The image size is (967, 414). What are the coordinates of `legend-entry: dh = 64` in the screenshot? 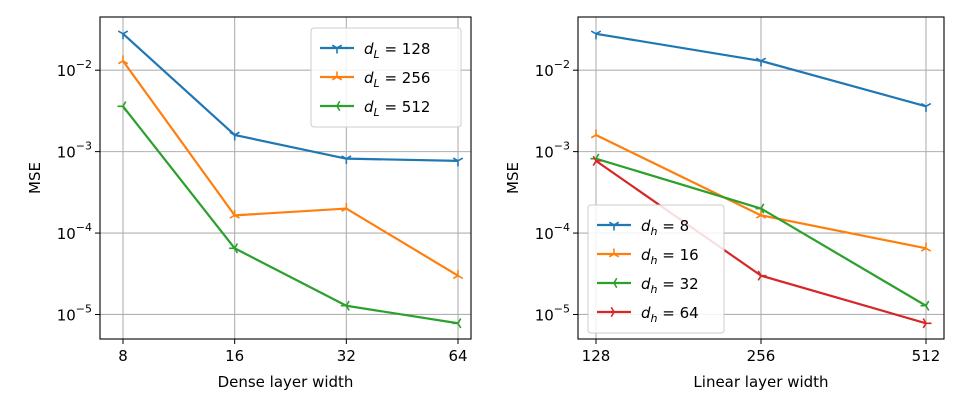 It's located at (648, 314).